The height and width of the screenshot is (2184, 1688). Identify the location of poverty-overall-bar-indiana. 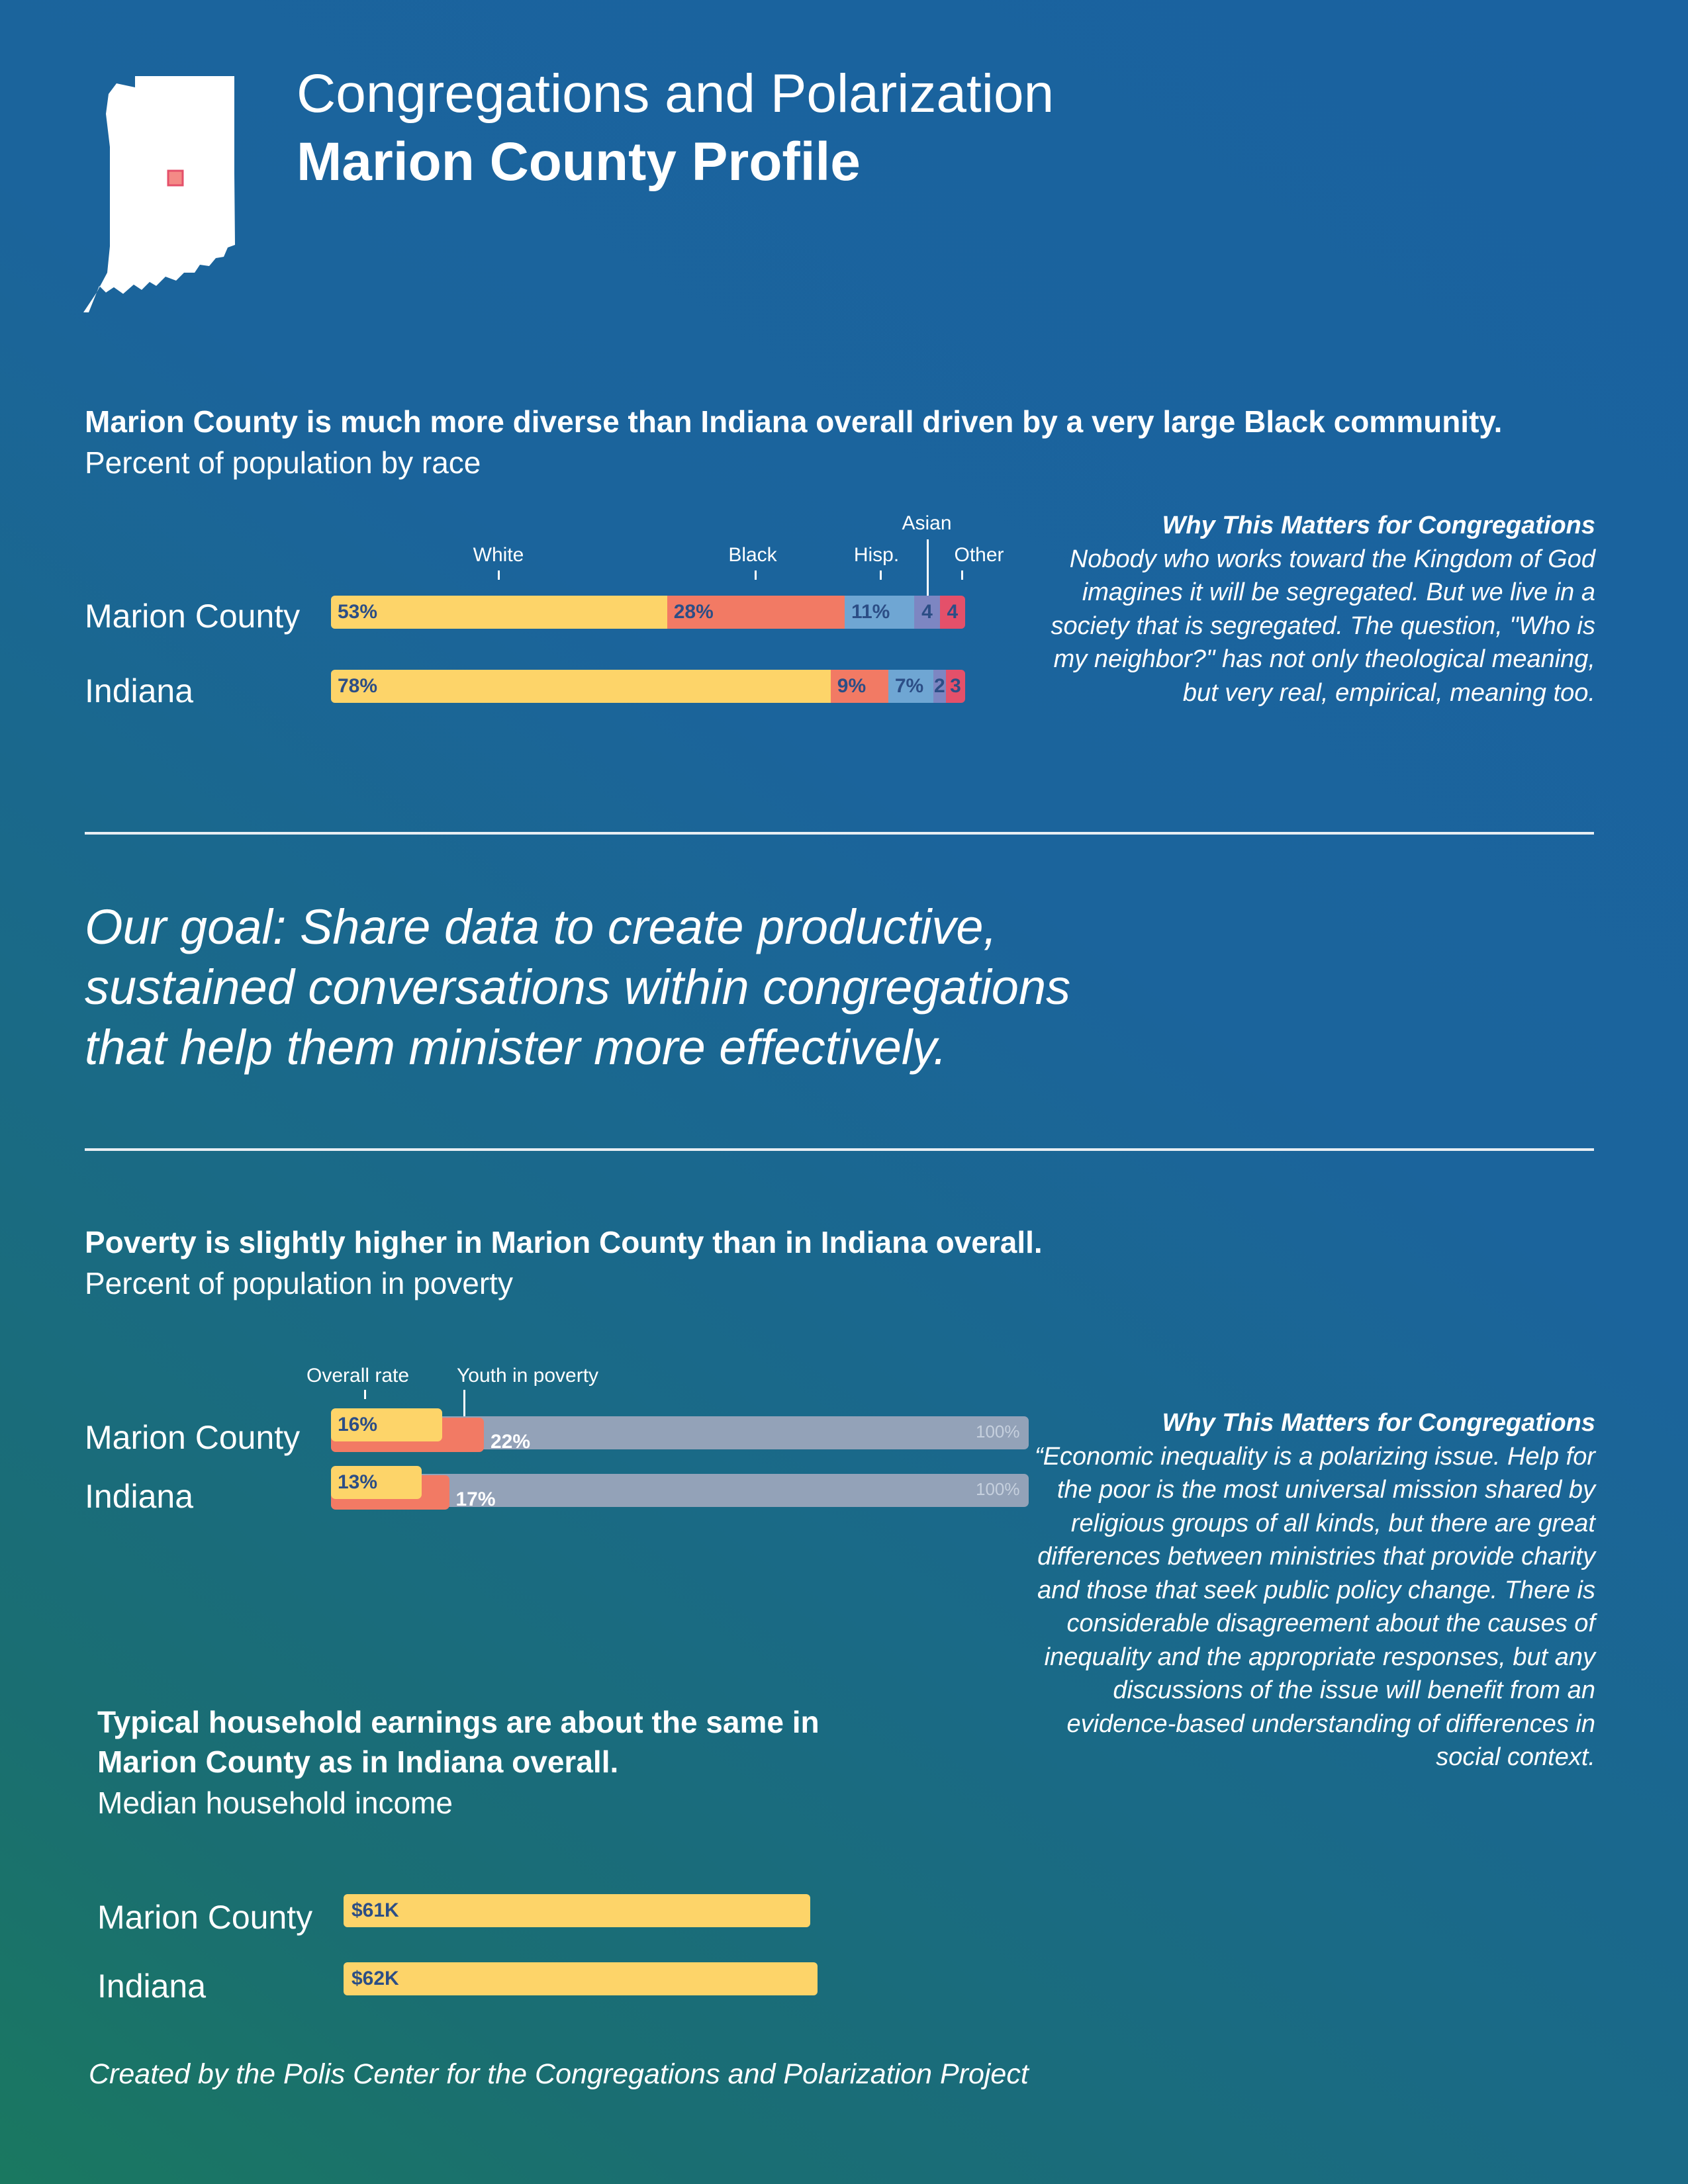
(376, 1482).